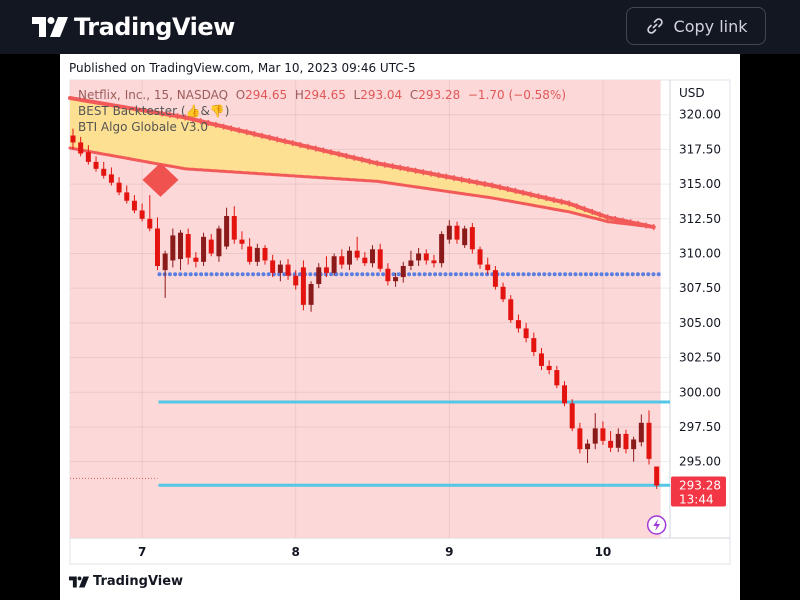 The image size is (800, 600). Describe the element at coordinates (126, 581) in the screenshot. I see `footer-brand: TradingView` at that location.